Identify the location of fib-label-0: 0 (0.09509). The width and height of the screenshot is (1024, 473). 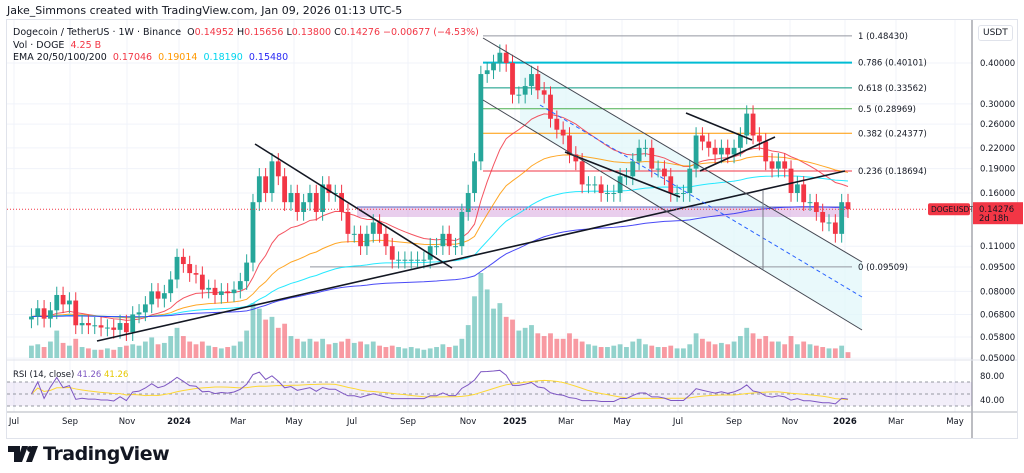
(883, 268).